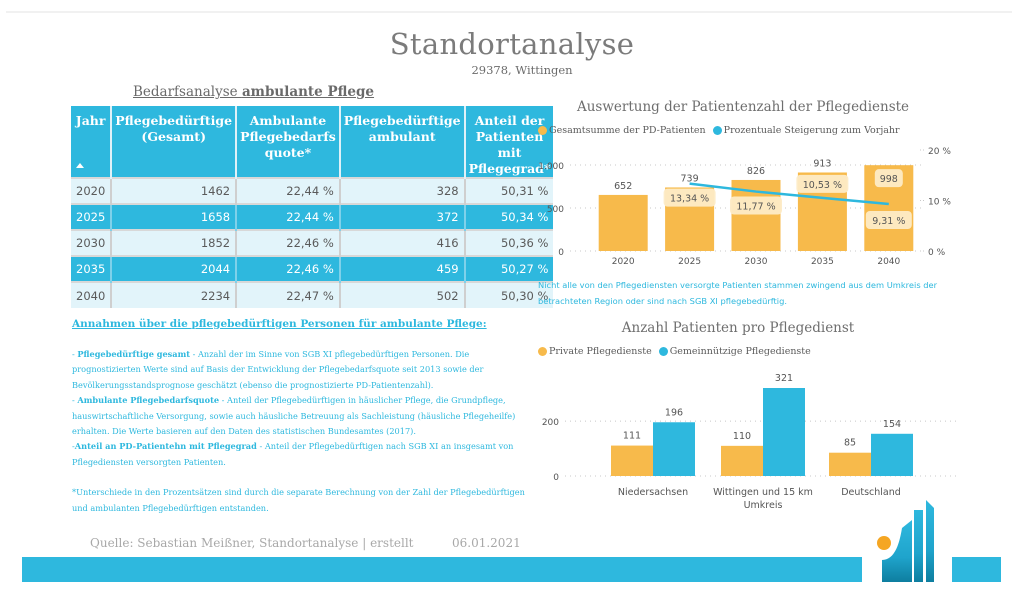  I want to click on x-tick-label: 2035, so click(822, 262).